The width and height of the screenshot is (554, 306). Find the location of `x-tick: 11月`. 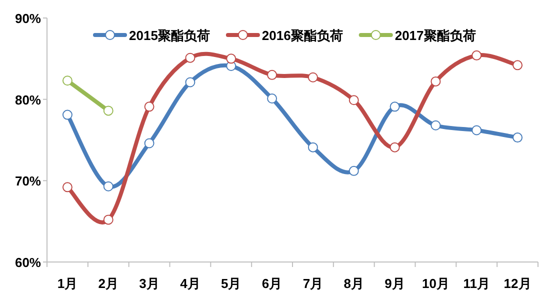

x-tick: 11月 is located at coordinates (476, 283).